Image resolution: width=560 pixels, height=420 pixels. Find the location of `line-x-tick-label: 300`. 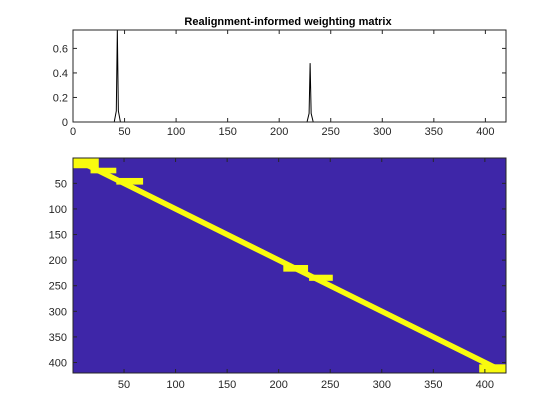

line-x-tick-label: 300 is located at coordinates (382, 132).